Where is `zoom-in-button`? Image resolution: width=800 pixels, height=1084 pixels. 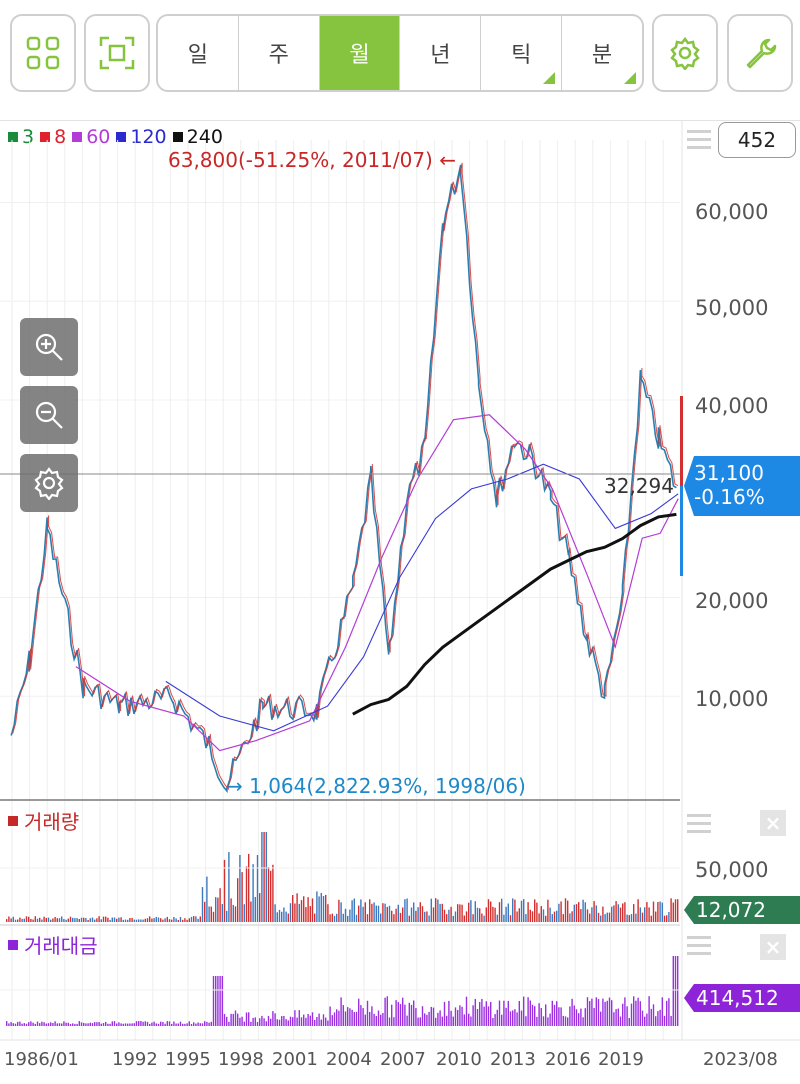
zoom-in-button is located at coordinates (49, 347).